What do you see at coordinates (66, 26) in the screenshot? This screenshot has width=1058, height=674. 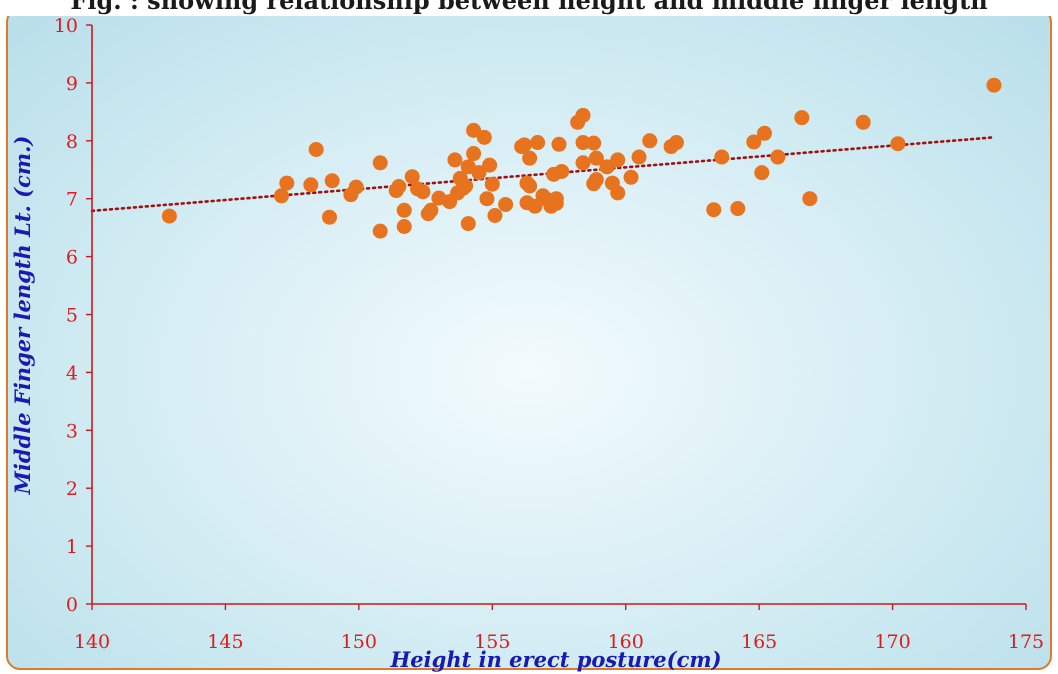 I see `y-tick-label: 10` at bounding box center [66, 26].